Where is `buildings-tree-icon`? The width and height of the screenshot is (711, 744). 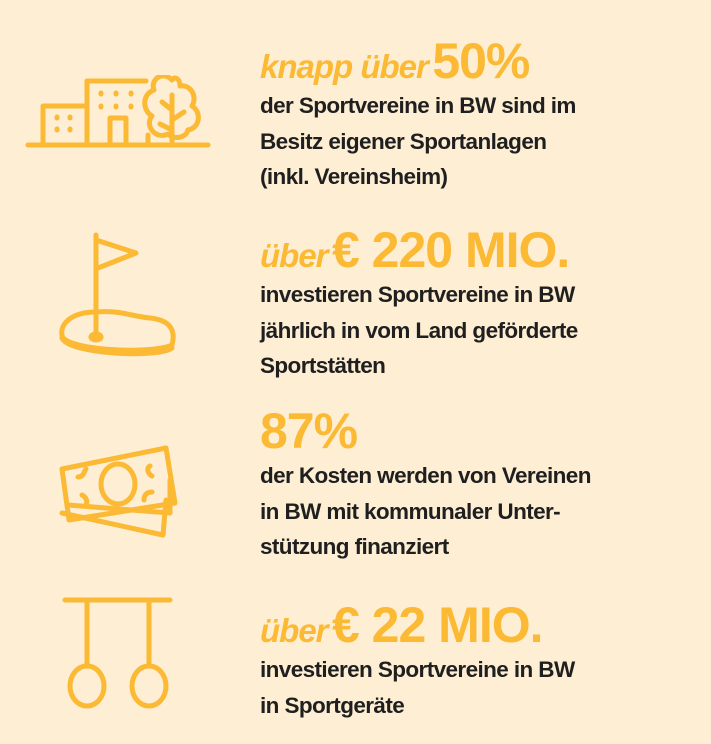
buildings-tree-icon is located at coordinates (118, 111).